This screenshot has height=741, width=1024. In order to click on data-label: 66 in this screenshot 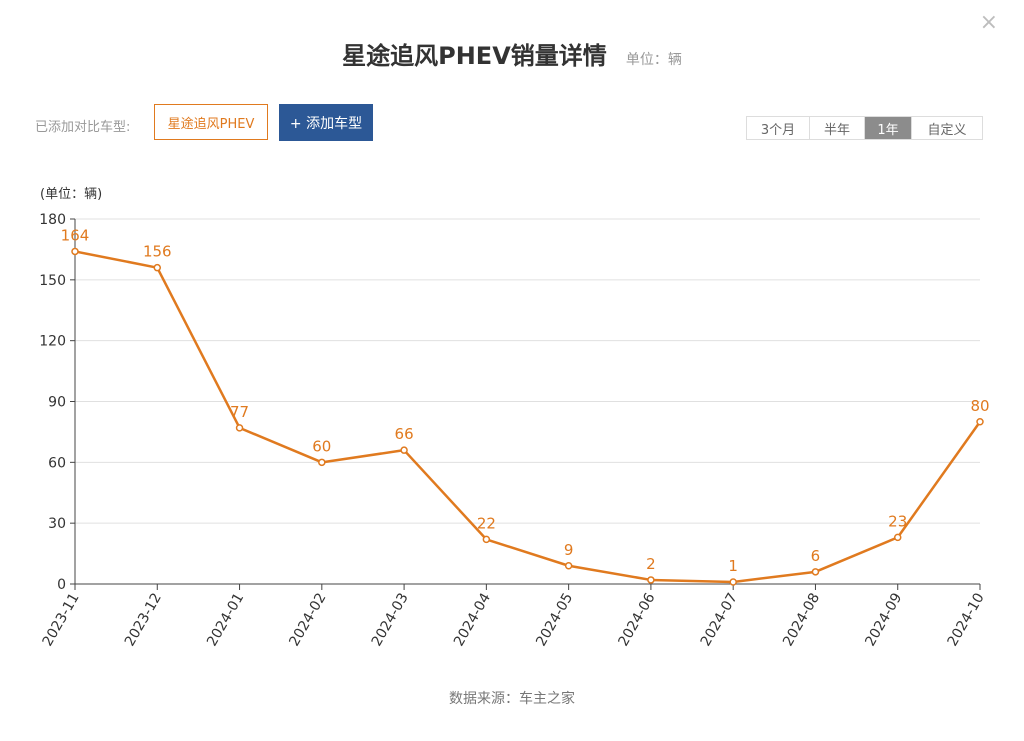, I will do `click(404, 434)`.